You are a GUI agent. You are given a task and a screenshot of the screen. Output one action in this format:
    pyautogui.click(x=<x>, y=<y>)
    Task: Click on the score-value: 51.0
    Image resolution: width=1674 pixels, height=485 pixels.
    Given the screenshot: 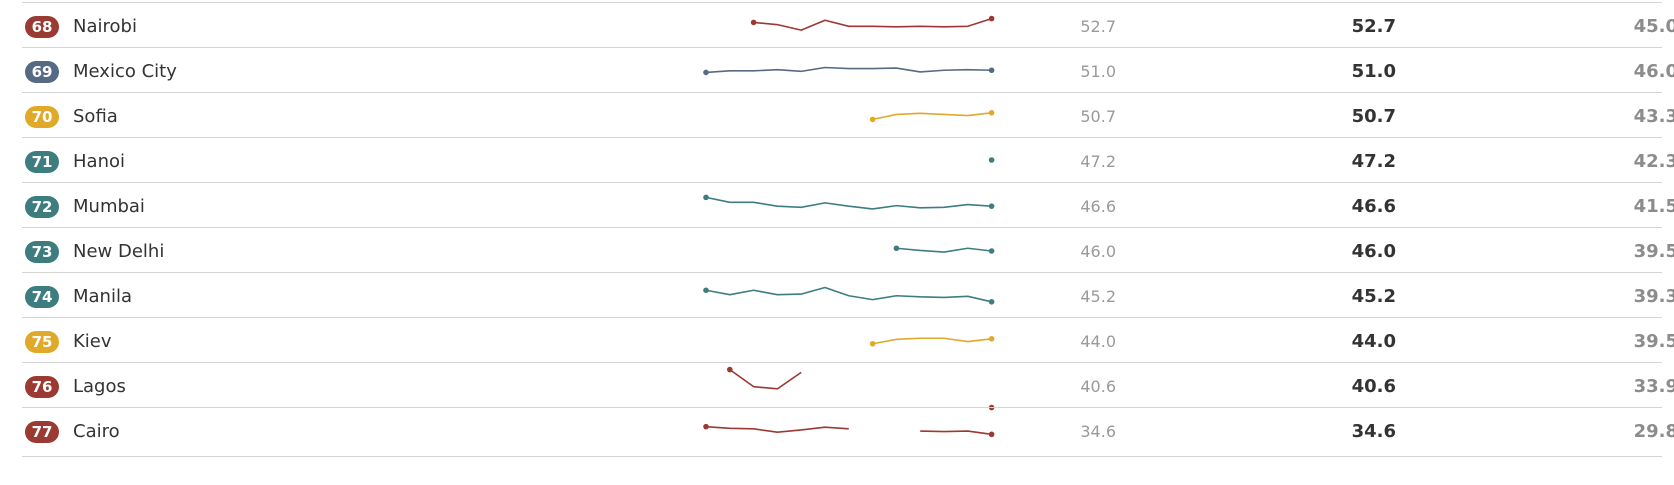 What is the action you would take?
    pyautogui.click(x=1373, y=71)
    